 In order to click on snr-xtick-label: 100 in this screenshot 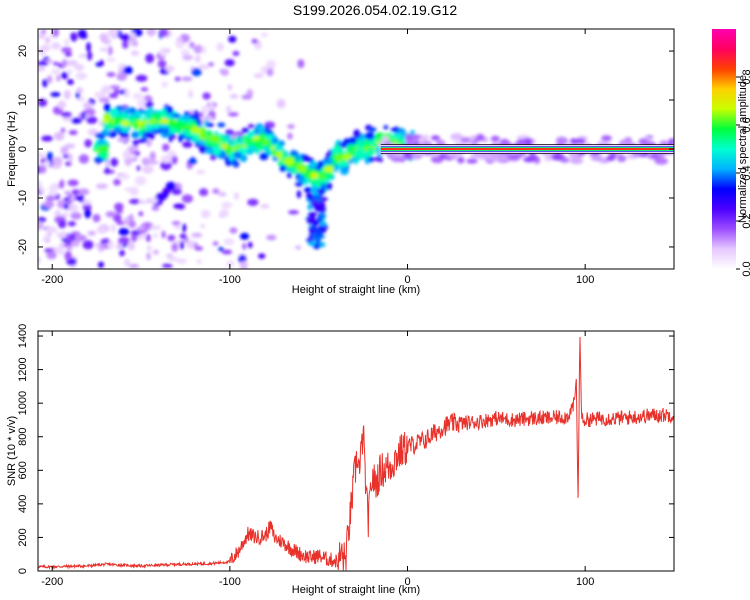, I will do `click(585, 582)`.